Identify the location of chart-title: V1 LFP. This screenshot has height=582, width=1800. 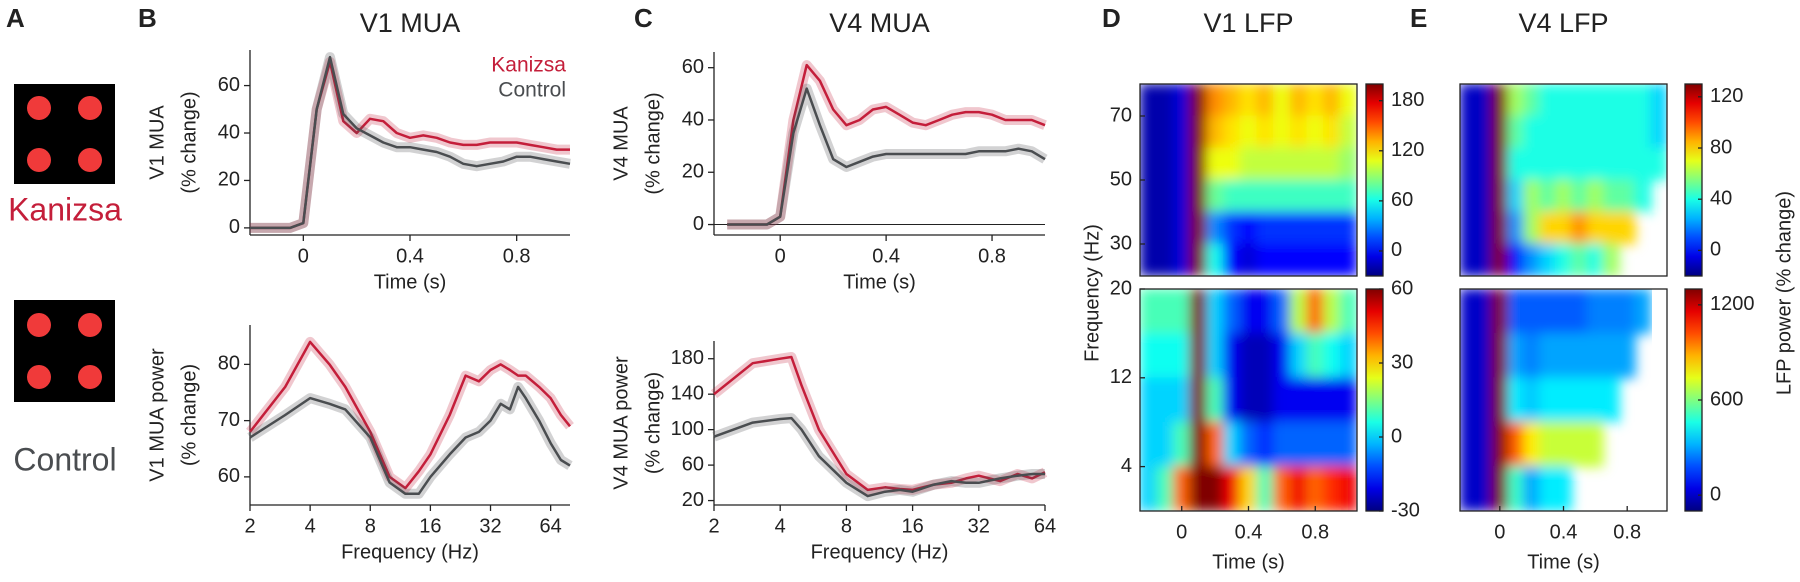
(1248, 23).